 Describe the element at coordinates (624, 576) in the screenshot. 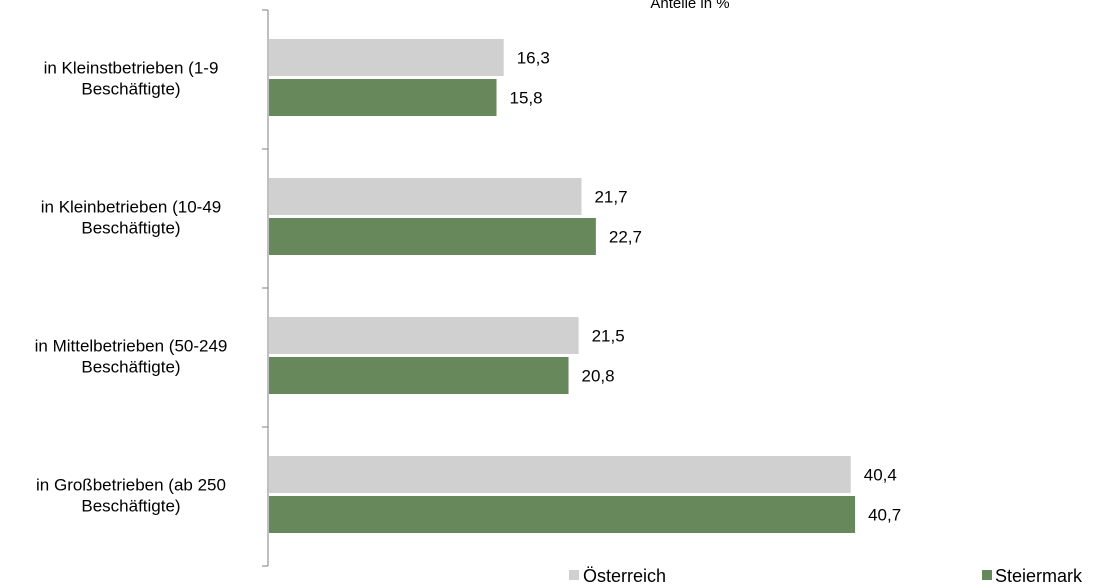

I see `legend-label: Österreich` at that location.